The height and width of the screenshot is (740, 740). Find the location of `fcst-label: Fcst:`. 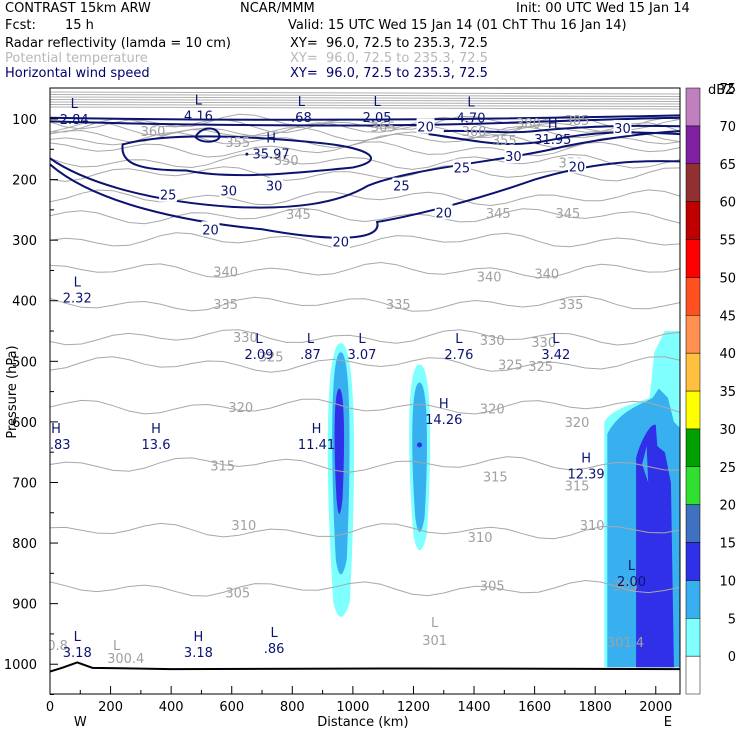

fcst-label: Fcst: is located at coordinates (20, 25).